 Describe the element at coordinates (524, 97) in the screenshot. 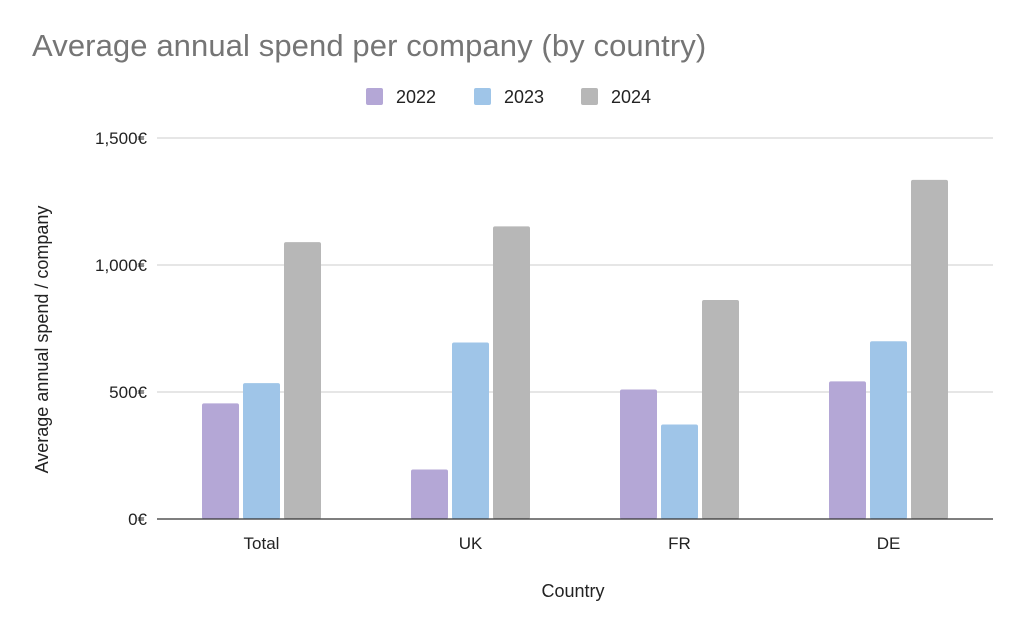

I see `legend-label: 2023` at that location.